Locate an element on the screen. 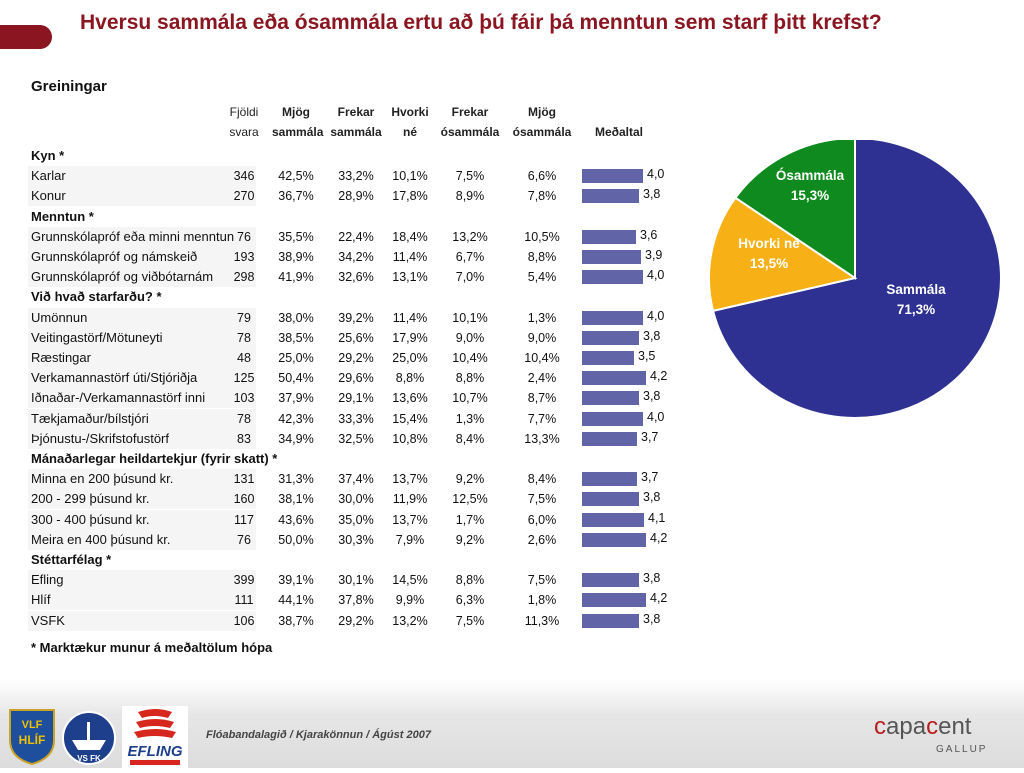  cell-percent: 41,9% is located at coordinates (296, 277).